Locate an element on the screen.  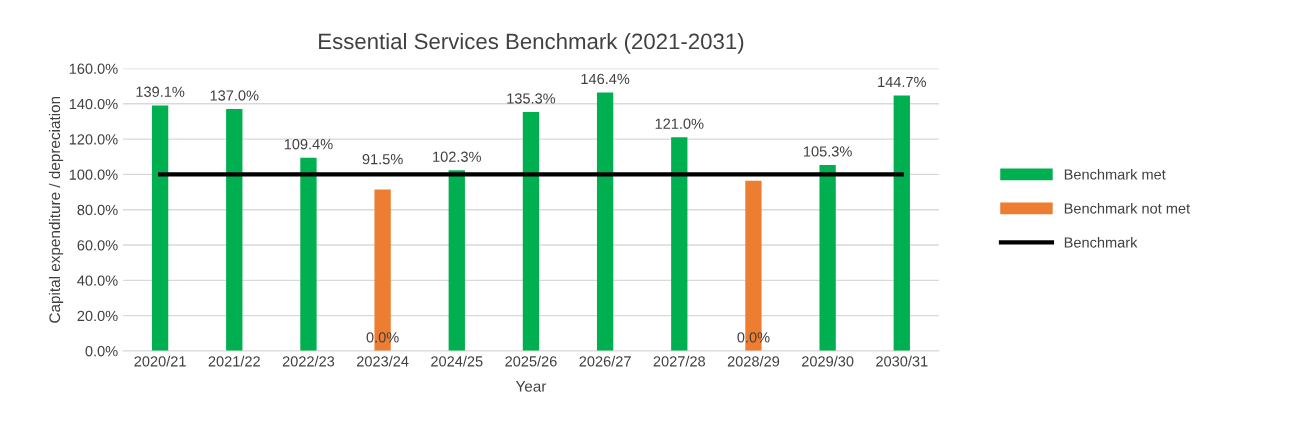
data-label: 144.7% is located at coordinates (902, 81).